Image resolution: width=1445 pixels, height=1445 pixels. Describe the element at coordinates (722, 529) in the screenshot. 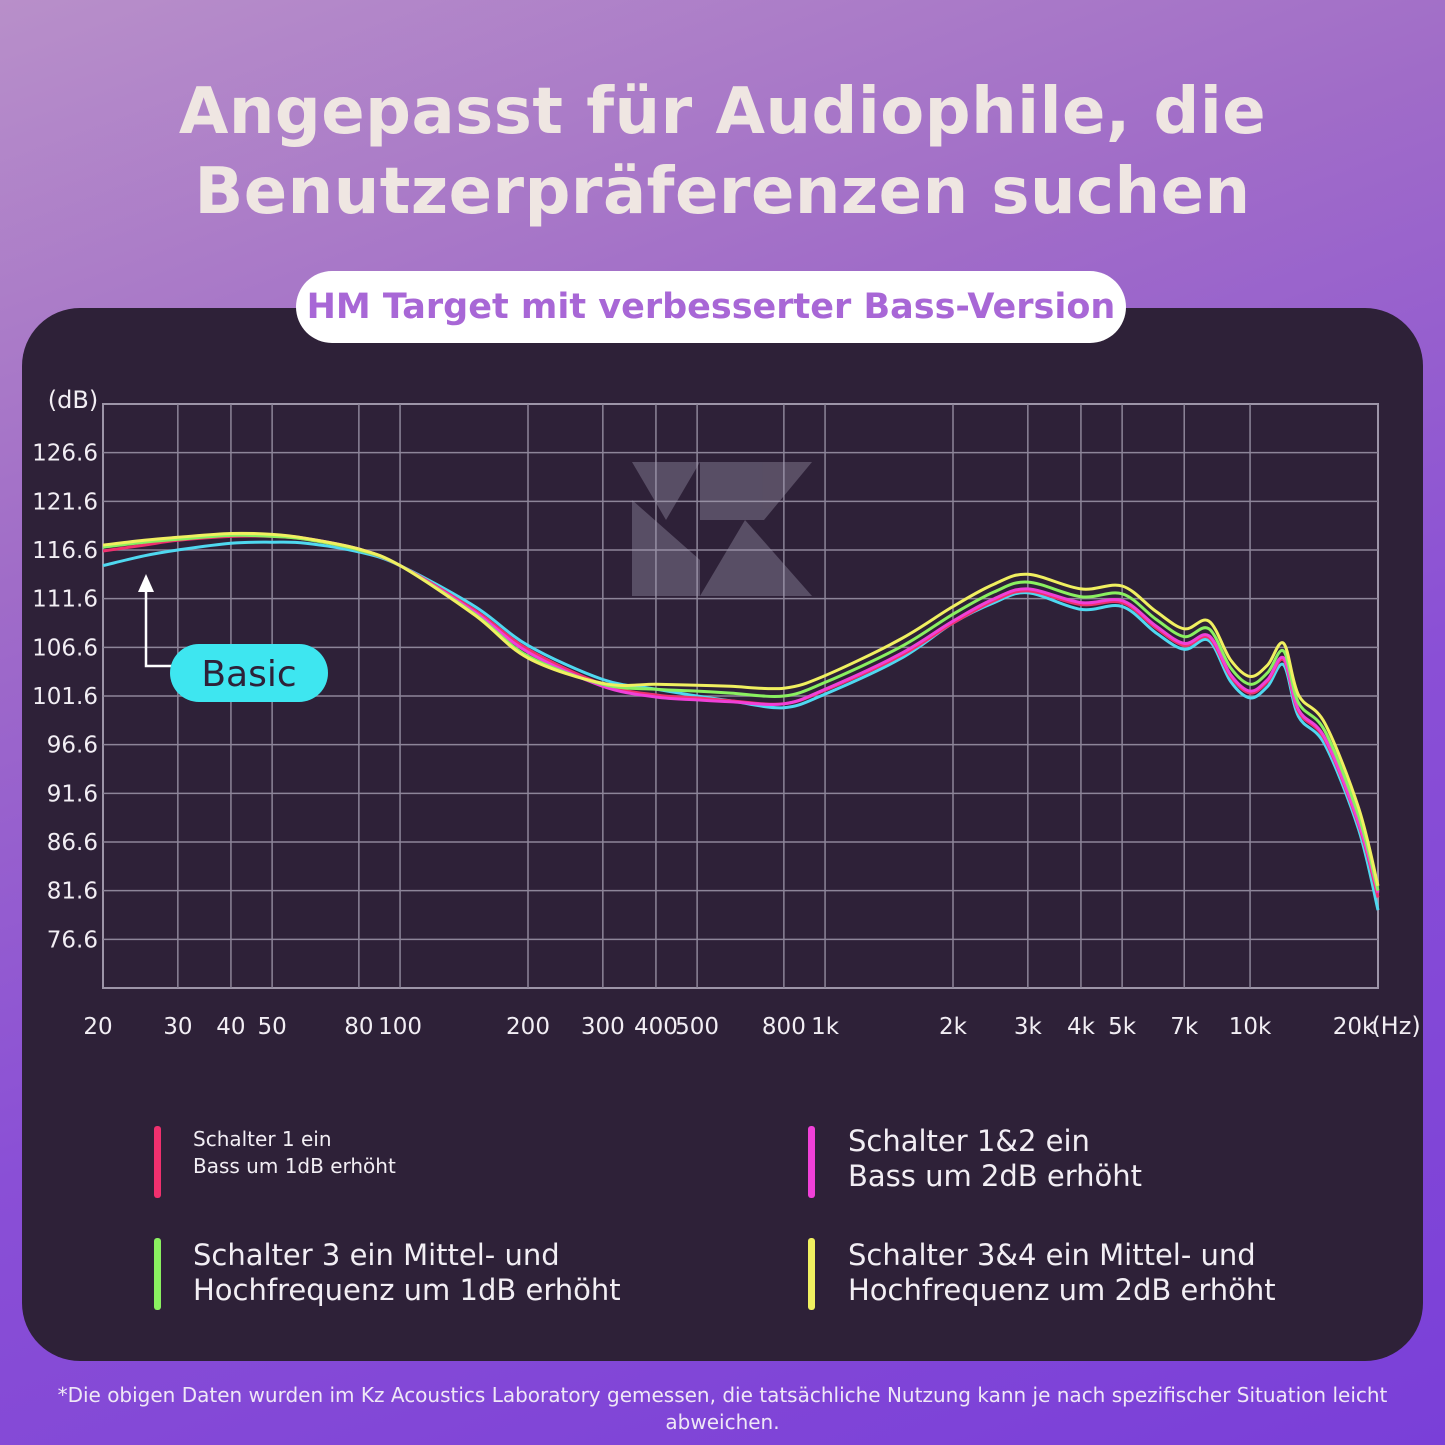

I see `kz-logo-watermark` at that location.